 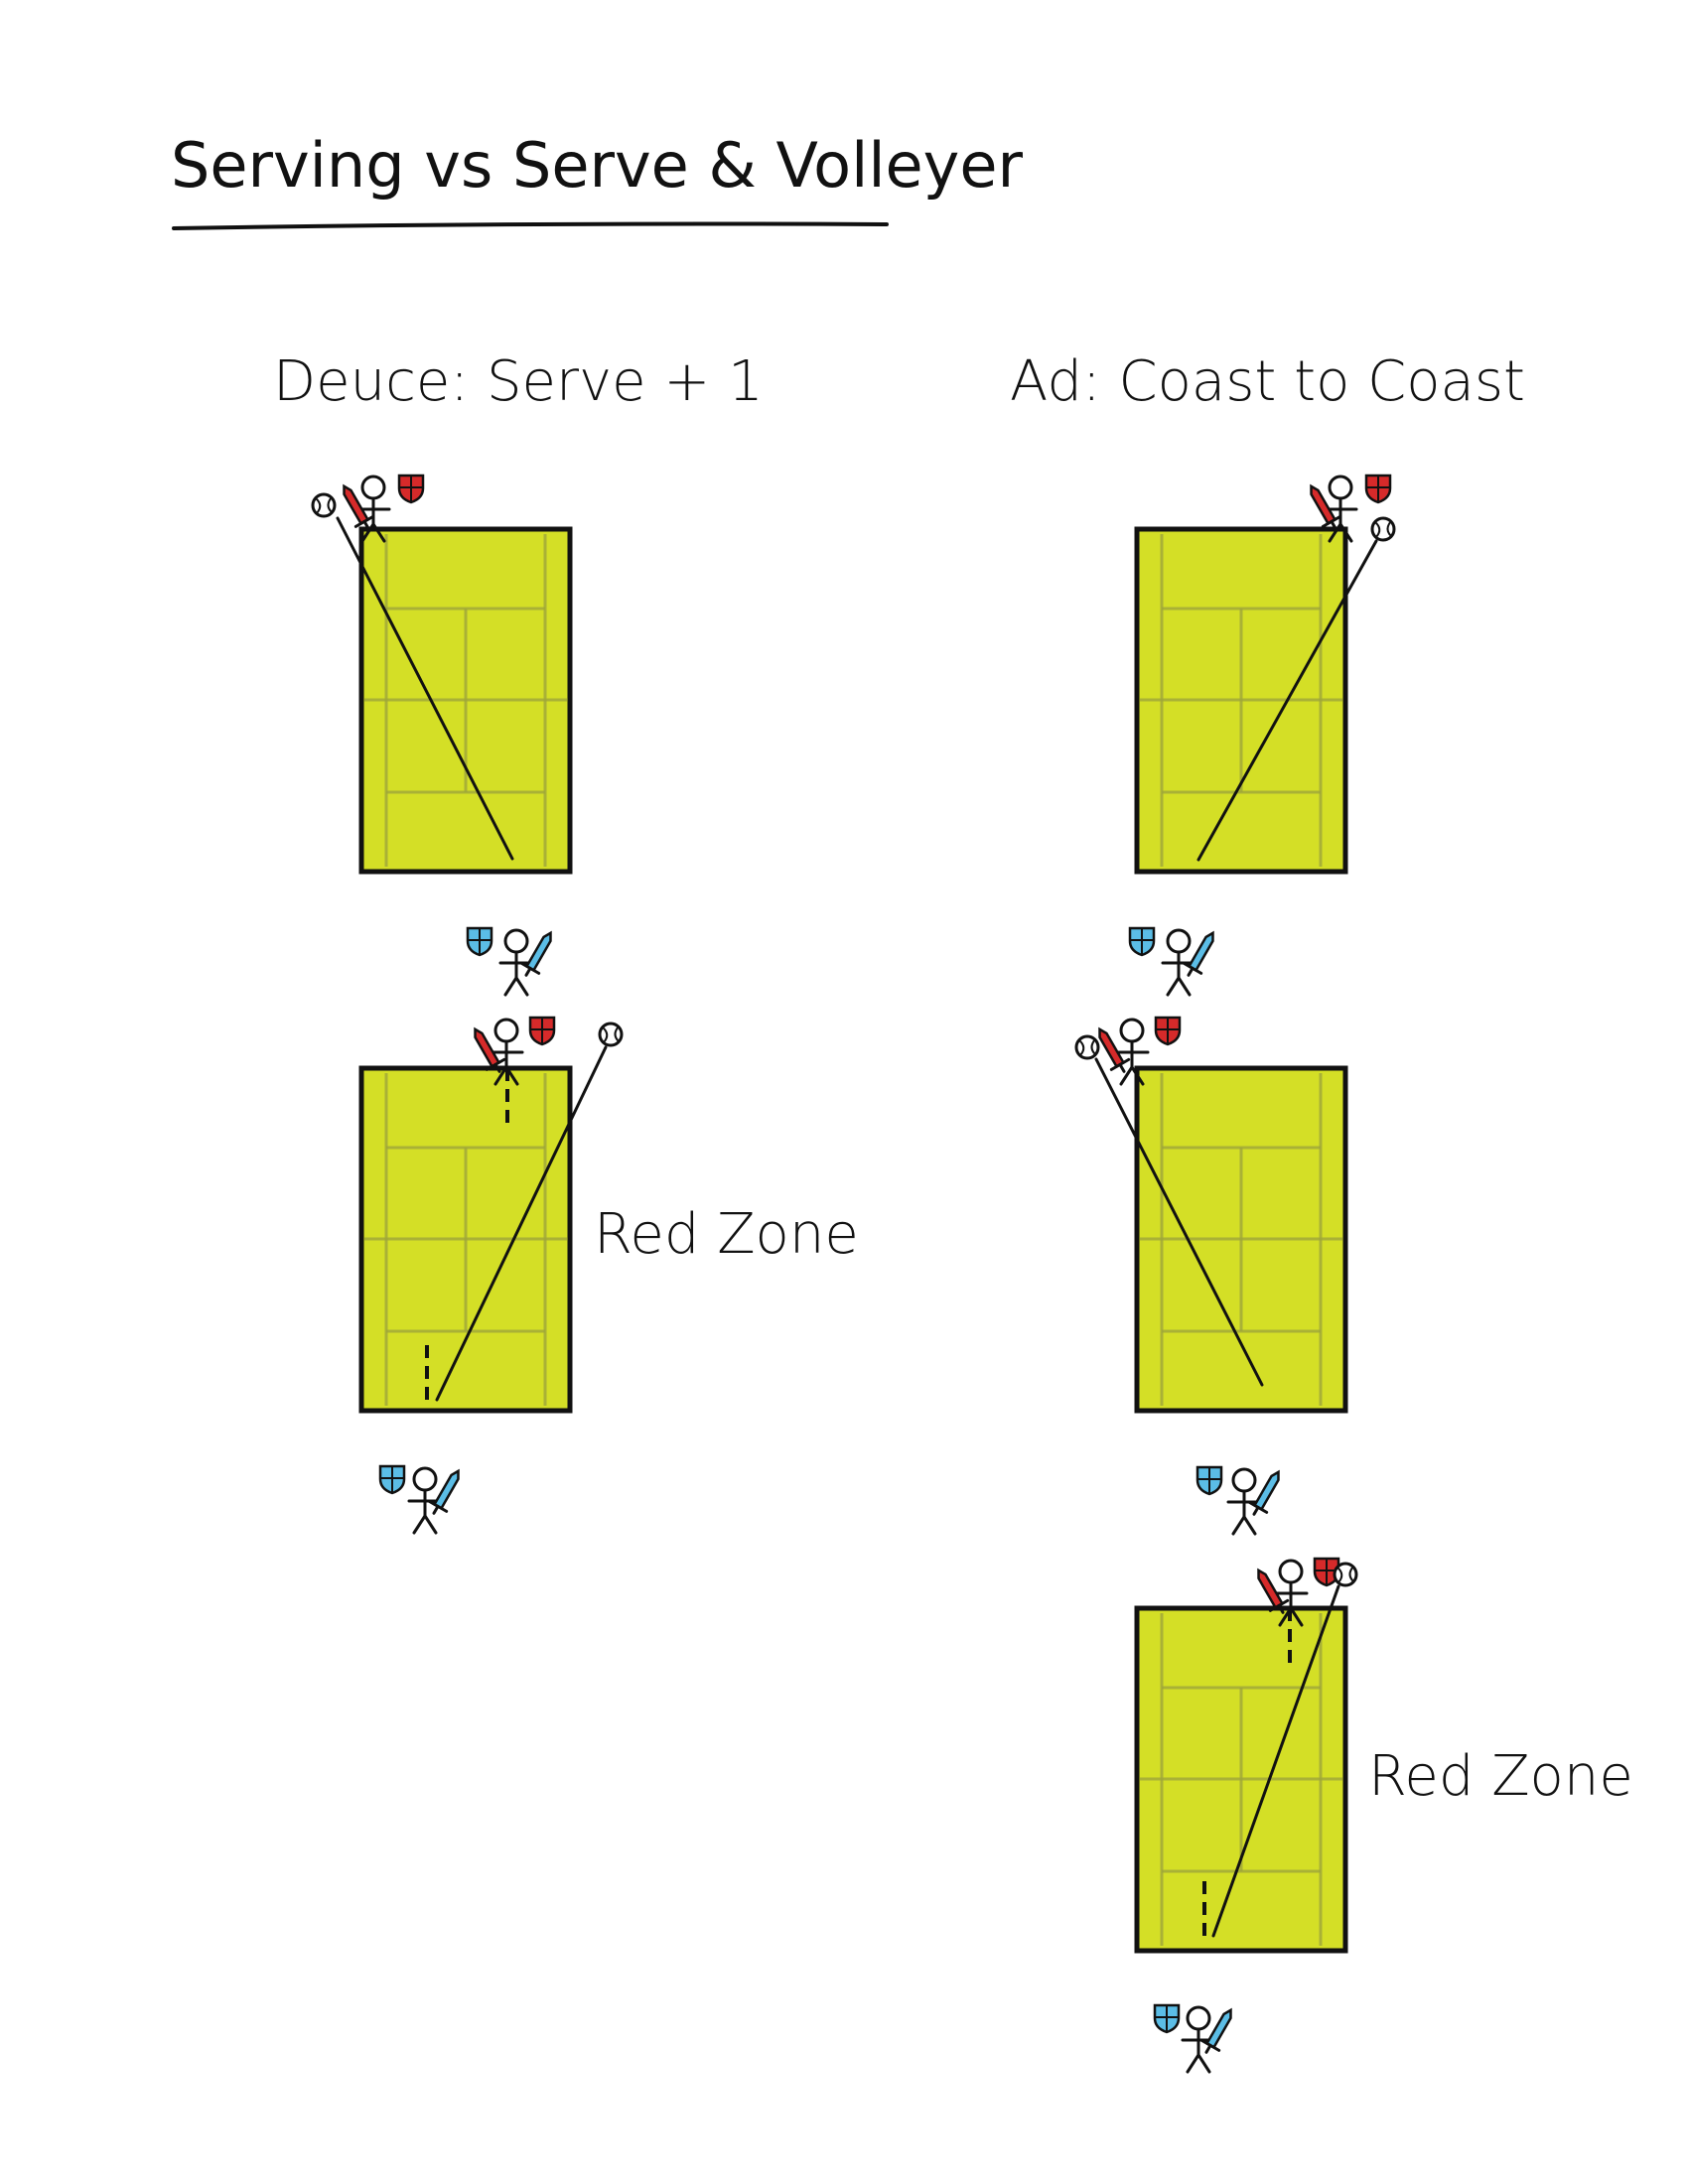 I want to click on deuce-court-2: Red Zone, so click(x=610, y=1275).